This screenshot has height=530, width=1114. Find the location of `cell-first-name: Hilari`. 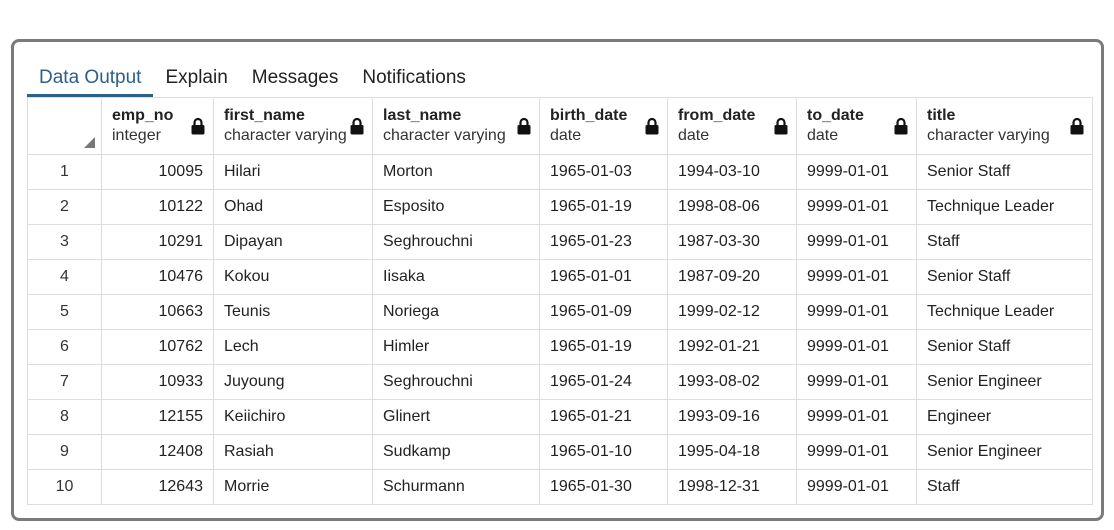

cell-first-name: Hilari is located at coordinates (293, 172).